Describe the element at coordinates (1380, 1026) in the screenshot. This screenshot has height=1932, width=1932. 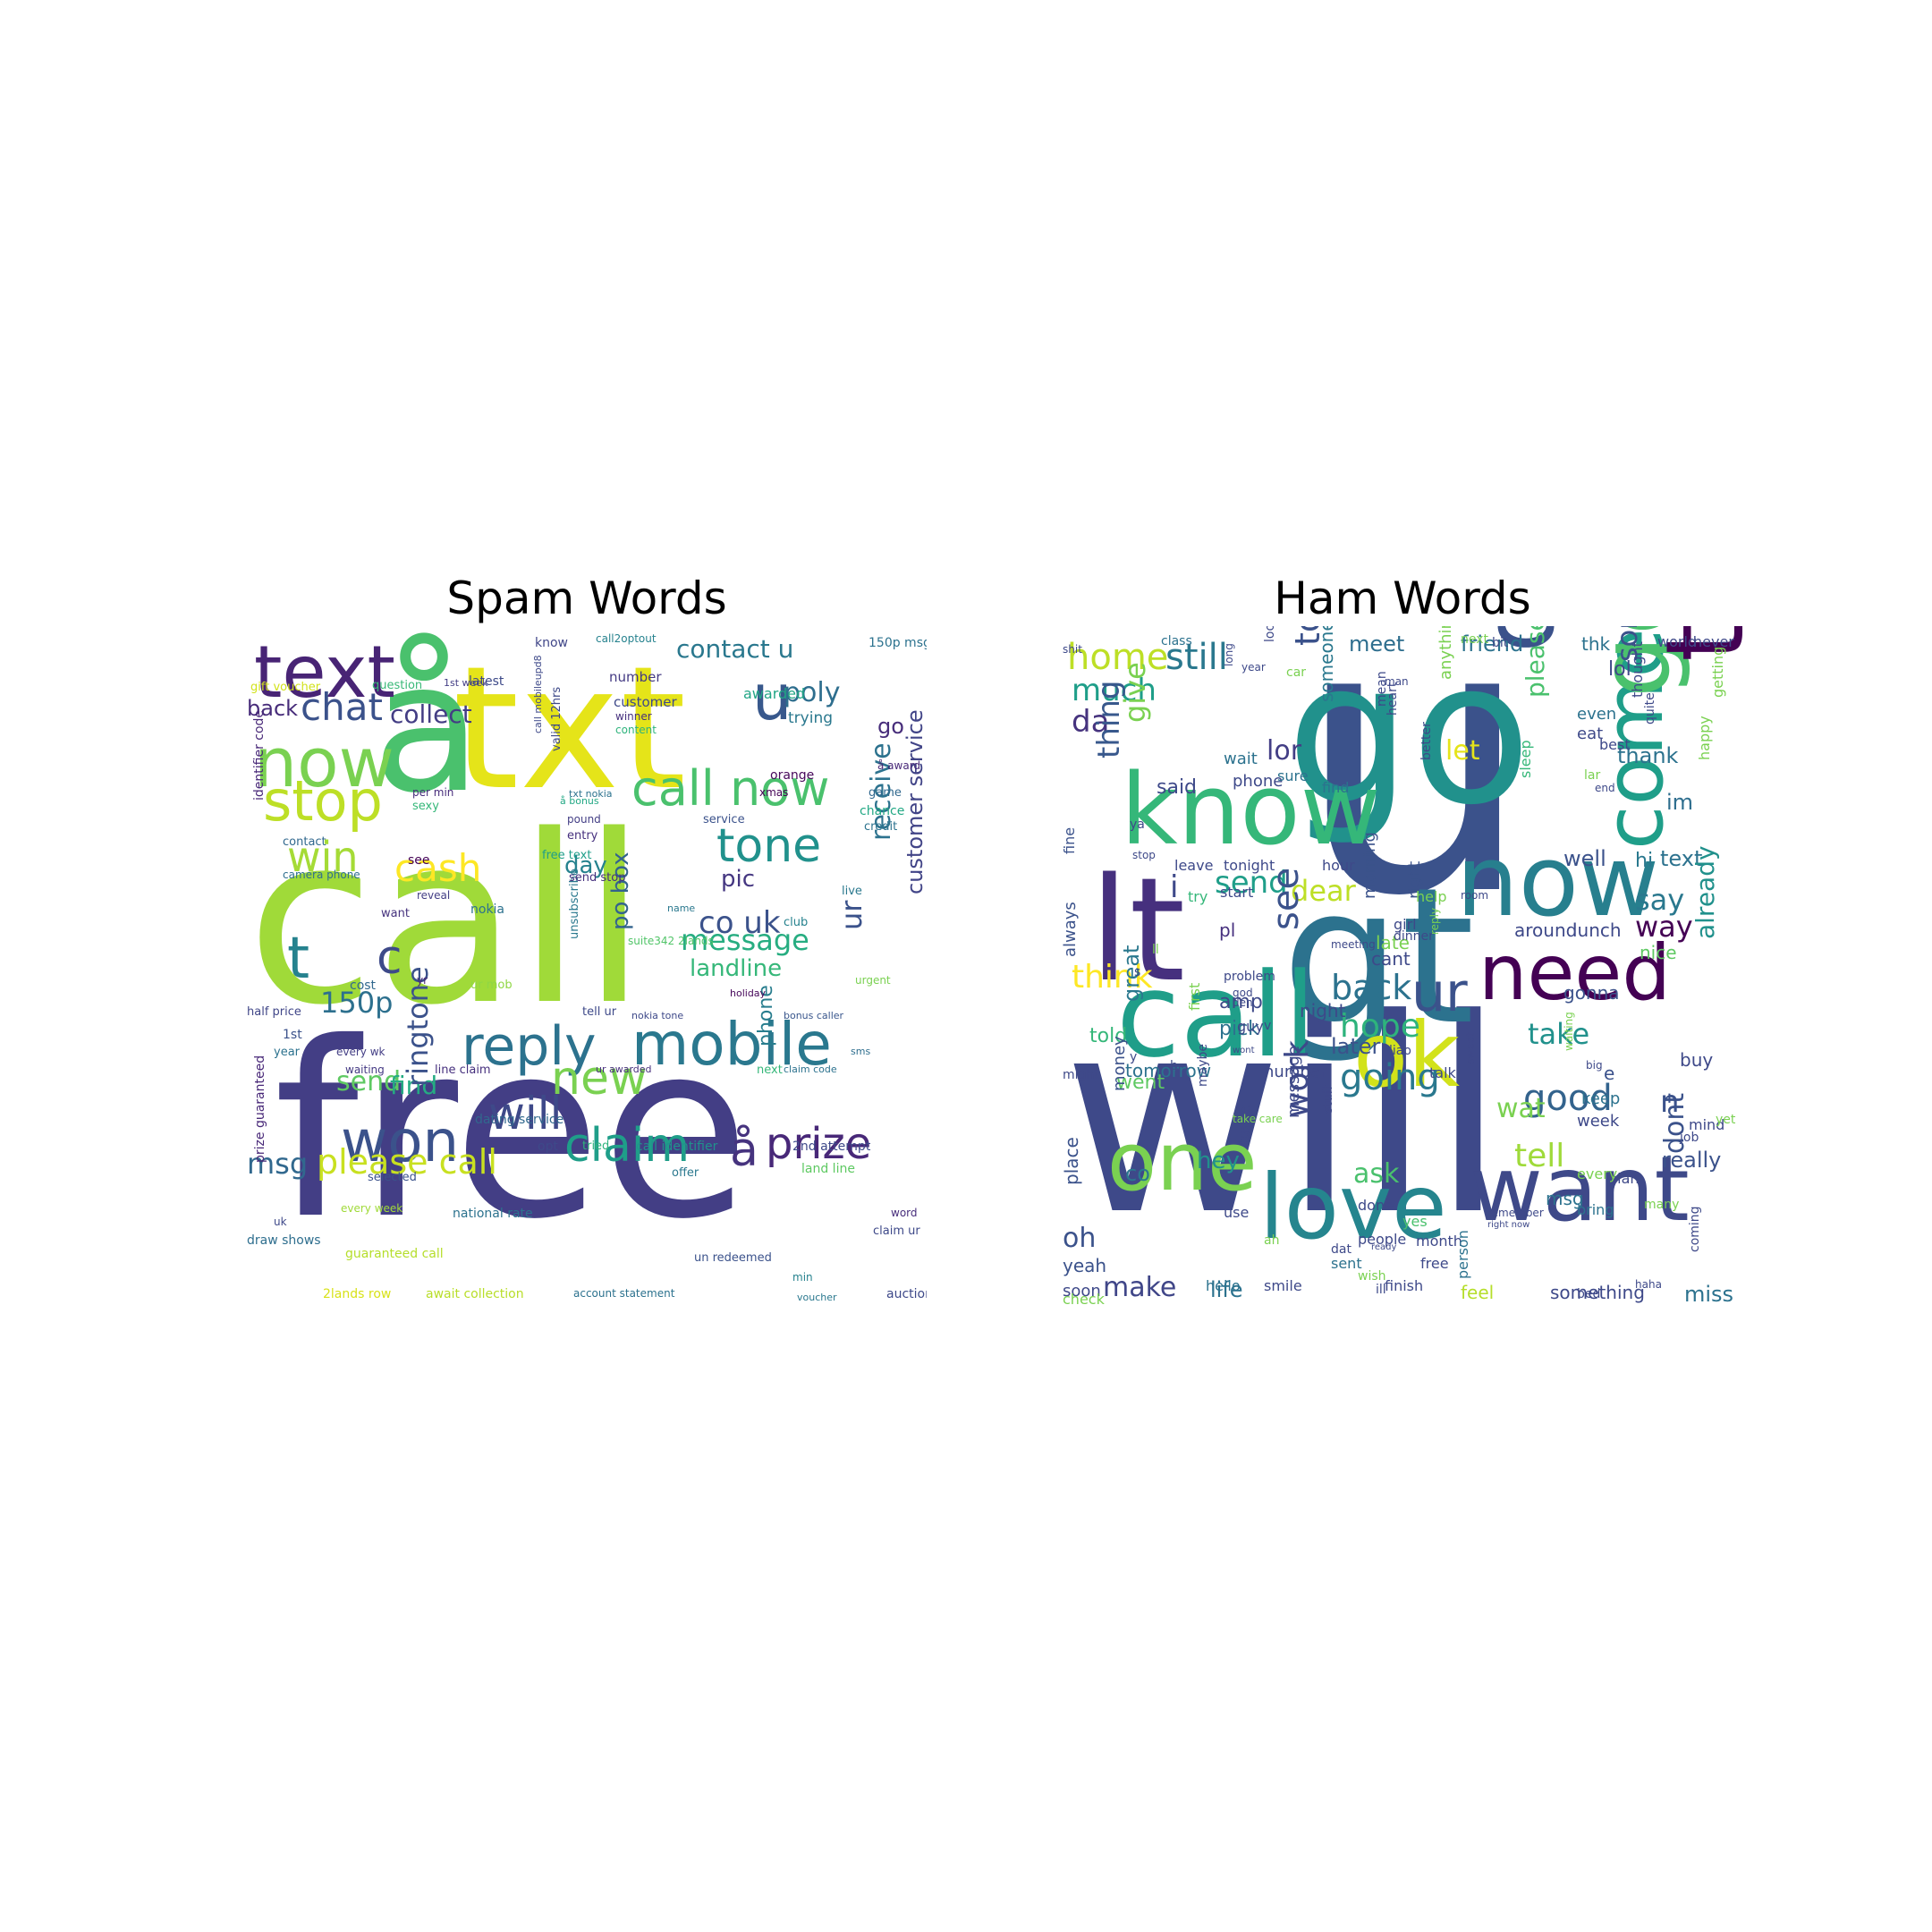
I see `ham-word: hope` at that location.